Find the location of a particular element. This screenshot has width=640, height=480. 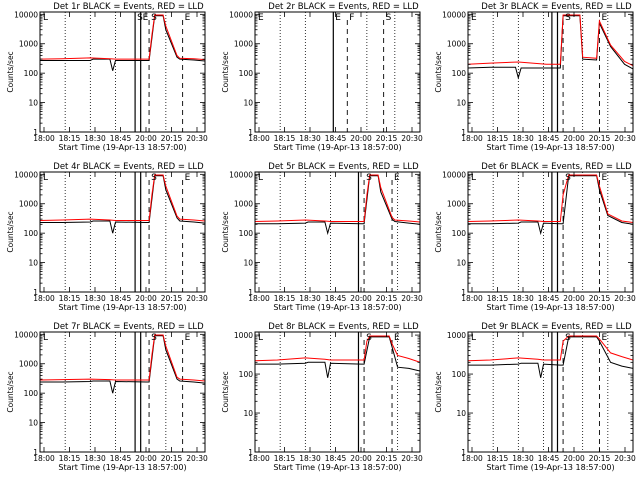

panel-title: Det 1r BLACK = Events, RED = LLD is located at coordinates (128, 7).